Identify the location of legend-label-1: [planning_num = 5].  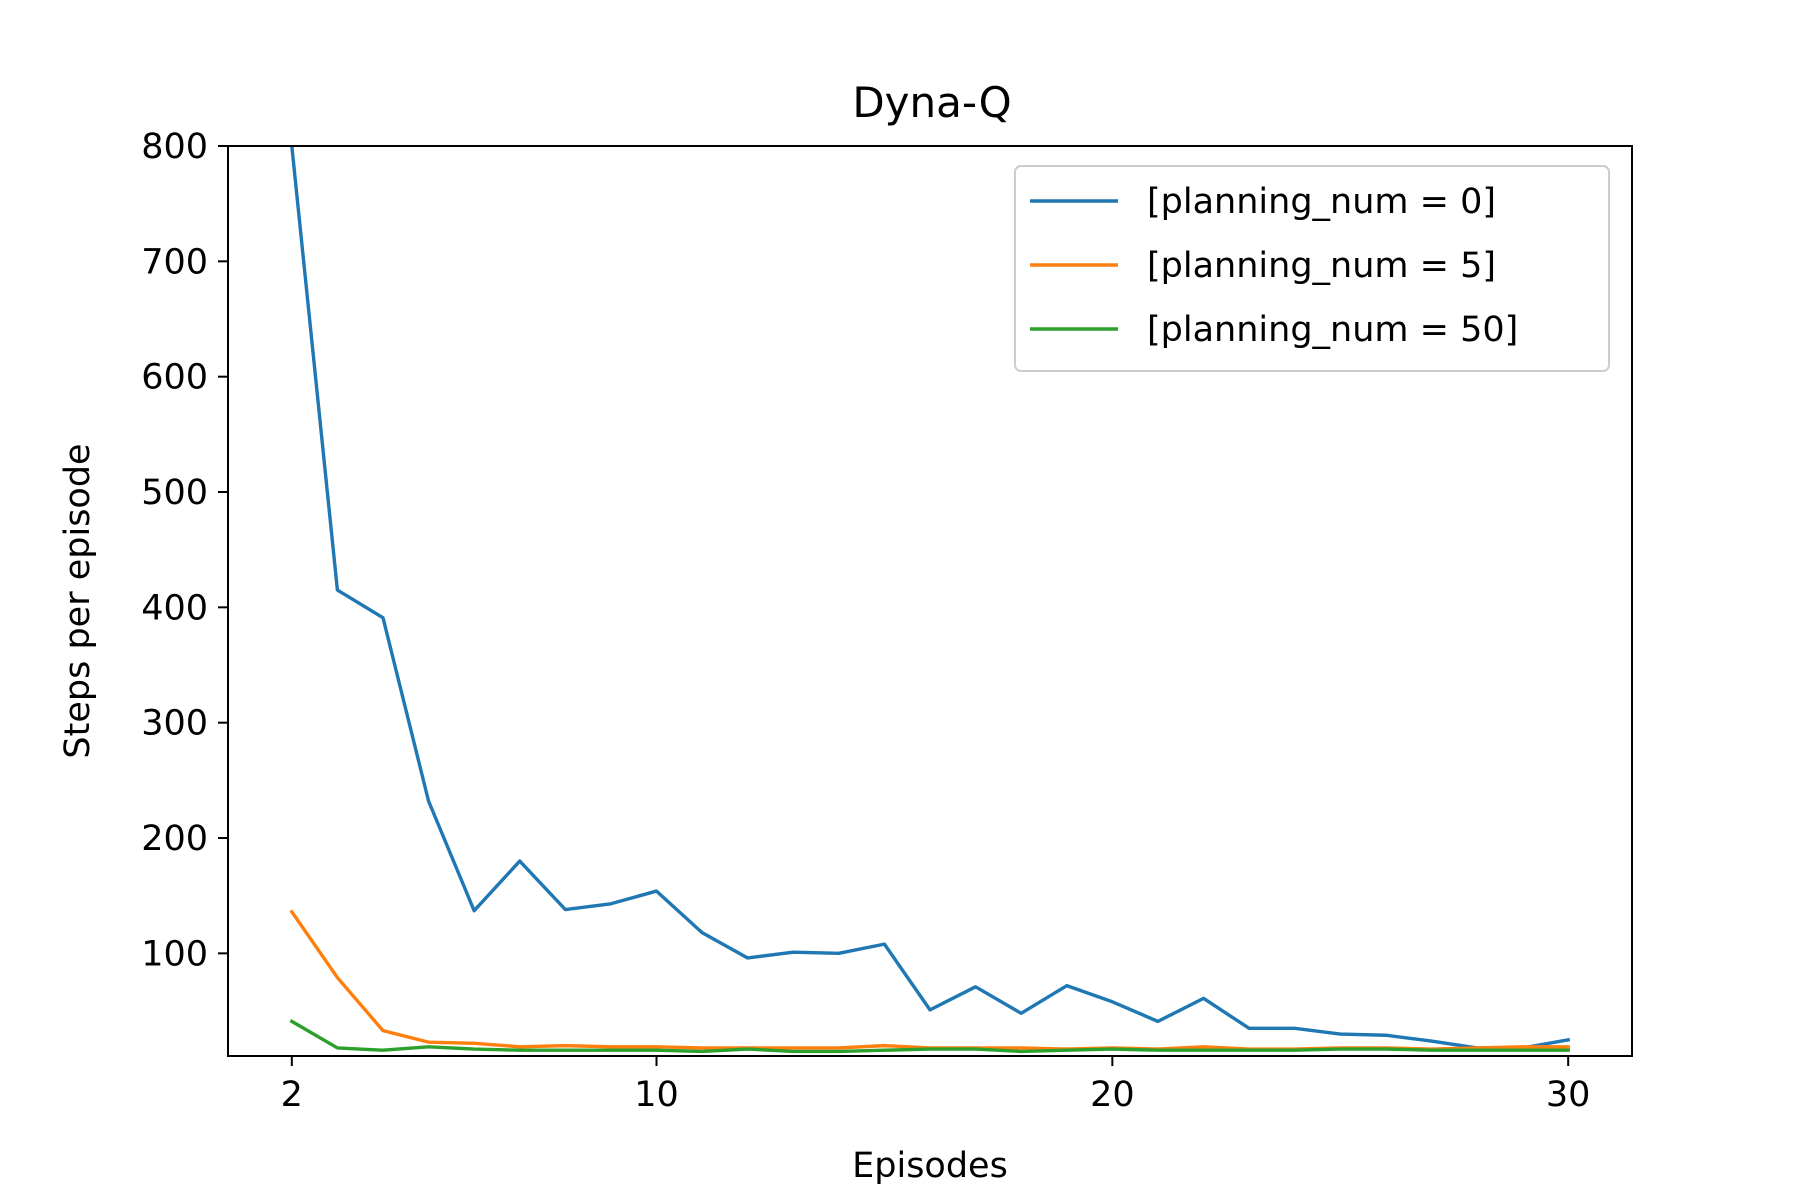
(1321, 266).